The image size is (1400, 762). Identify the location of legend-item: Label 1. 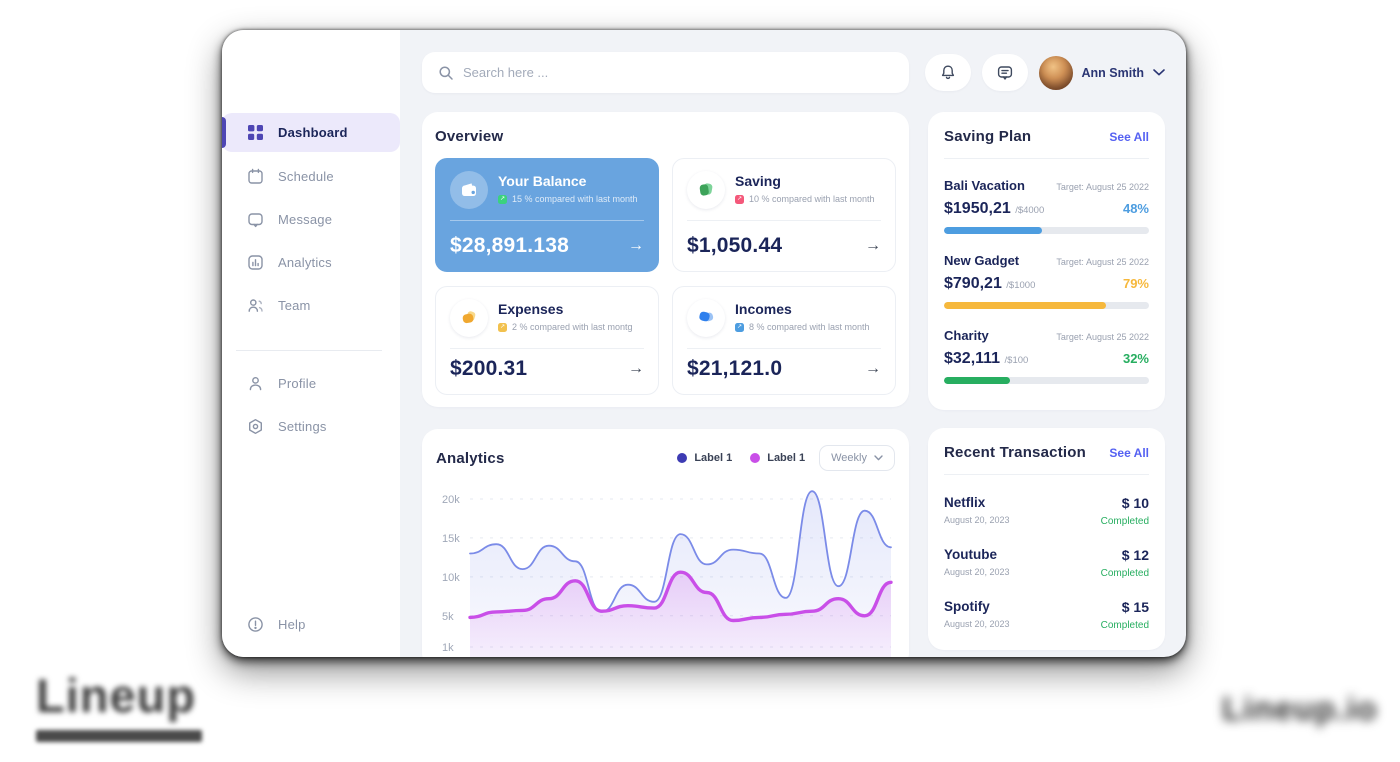
(704, 458).